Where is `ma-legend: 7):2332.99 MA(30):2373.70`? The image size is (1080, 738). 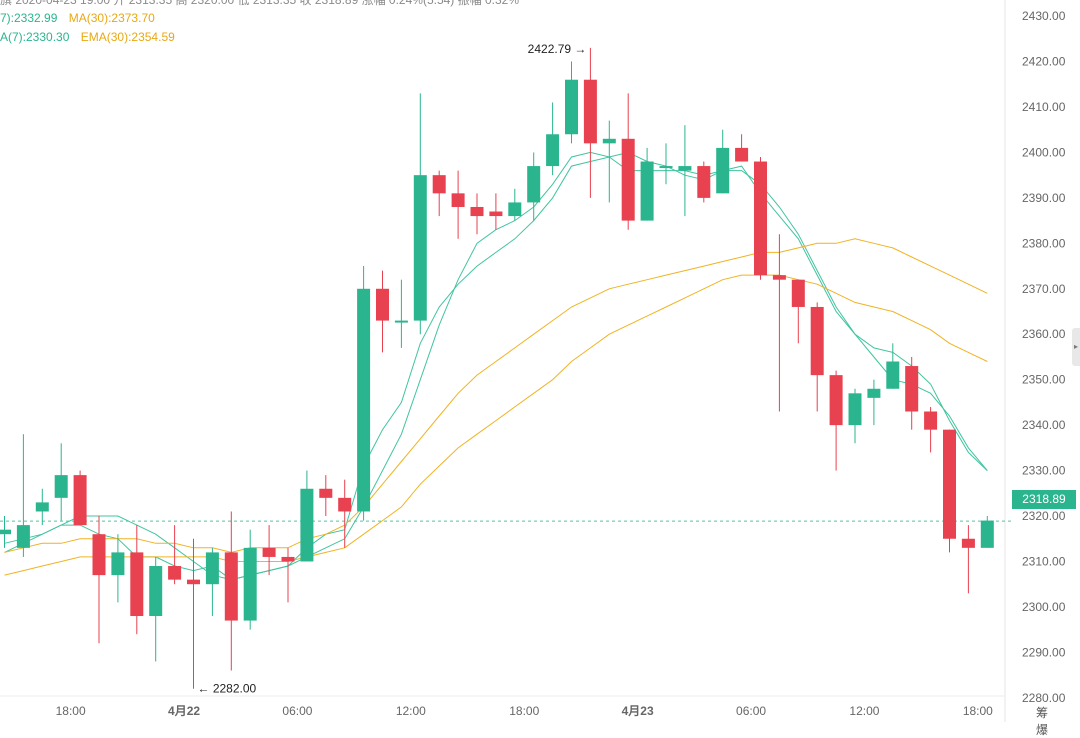 ma-legend: 7):2332.99 MA(30):2373.70 is located at coordinates (81, 18).